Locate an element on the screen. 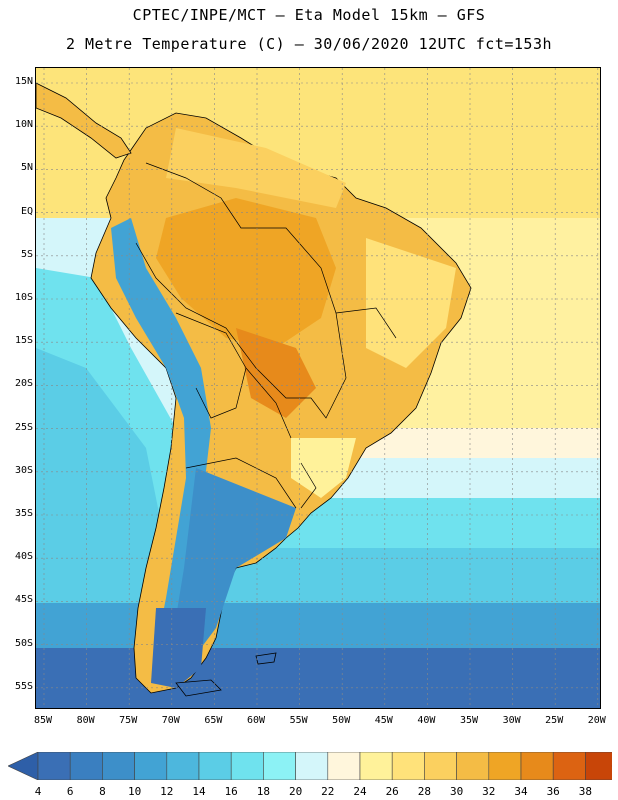 This screenshot has width=618, height=800. lon-label: 50W is located at coordinates (341, 720).